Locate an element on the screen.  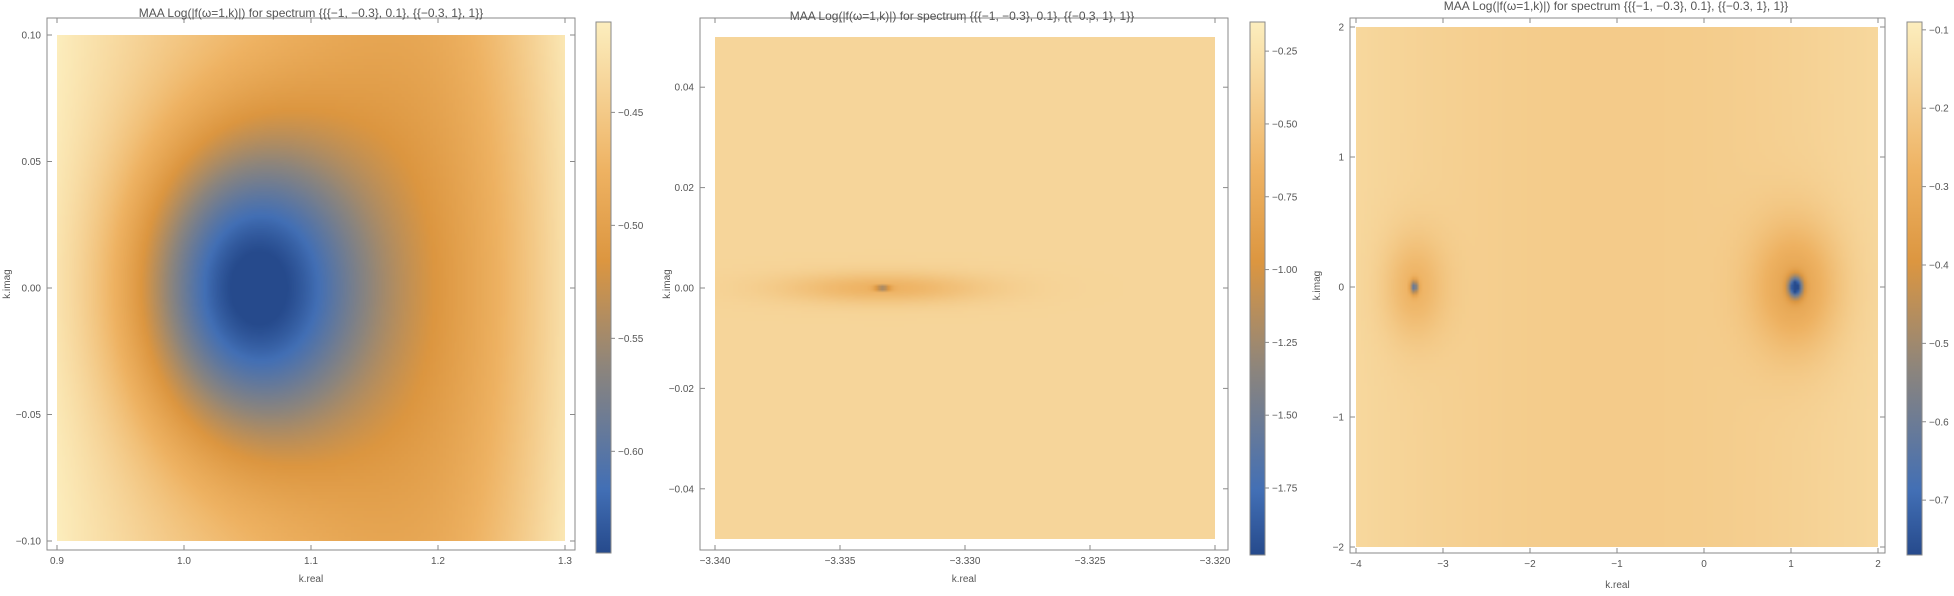
y-tick-label: 0.02 is located at coordinates (685, 188).